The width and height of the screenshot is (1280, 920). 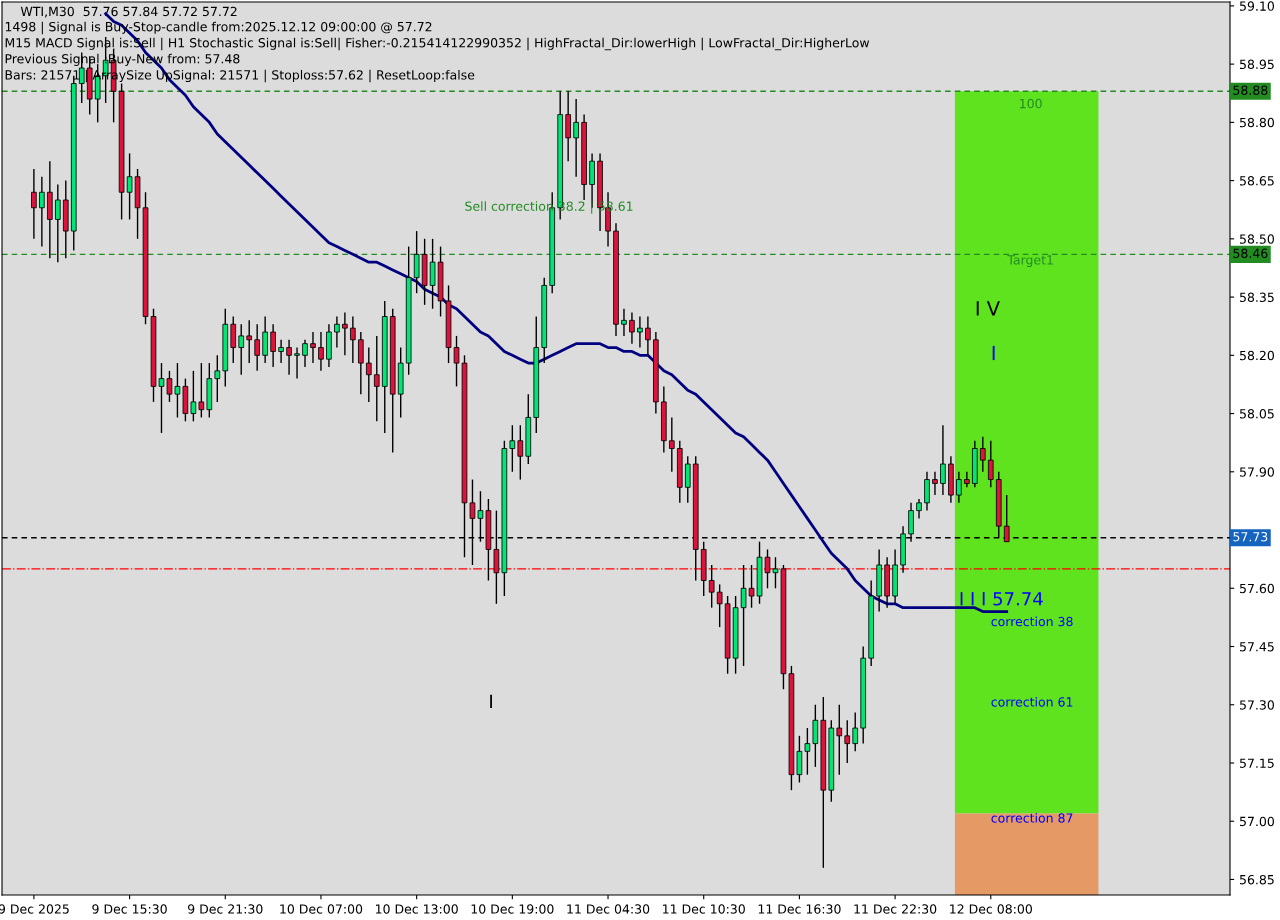 What do you see at coordinates (1256, 122) in the screenshot?
I see `y-tick-label: 58.80` at bounding box center [1256, 122].